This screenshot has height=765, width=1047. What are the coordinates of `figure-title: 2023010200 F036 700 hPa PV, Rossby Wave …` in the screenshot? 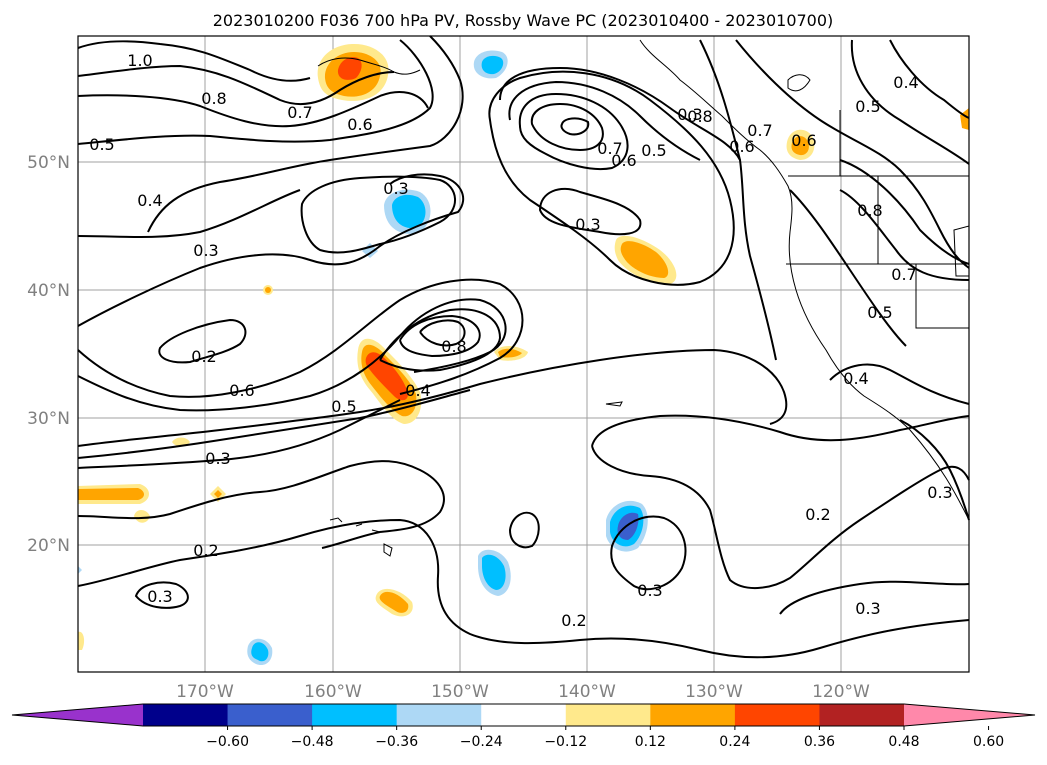 It's located at (523, 20).